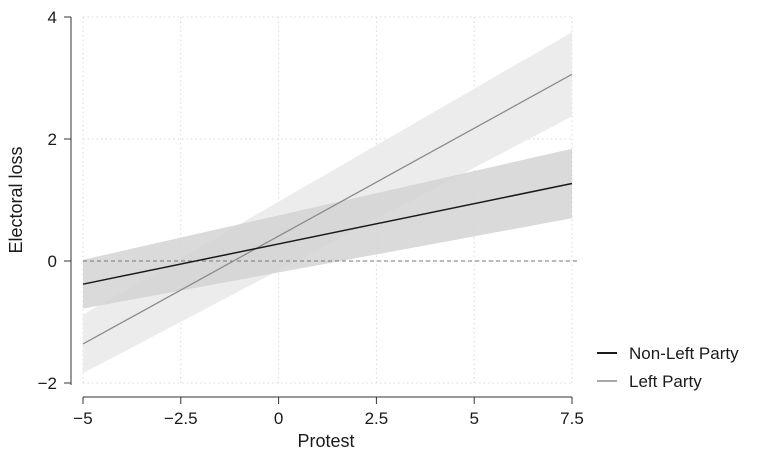 The width and height of the screenshot is (771, 456). I want to click on x-tick-label: 2.5, so click(377, 418).